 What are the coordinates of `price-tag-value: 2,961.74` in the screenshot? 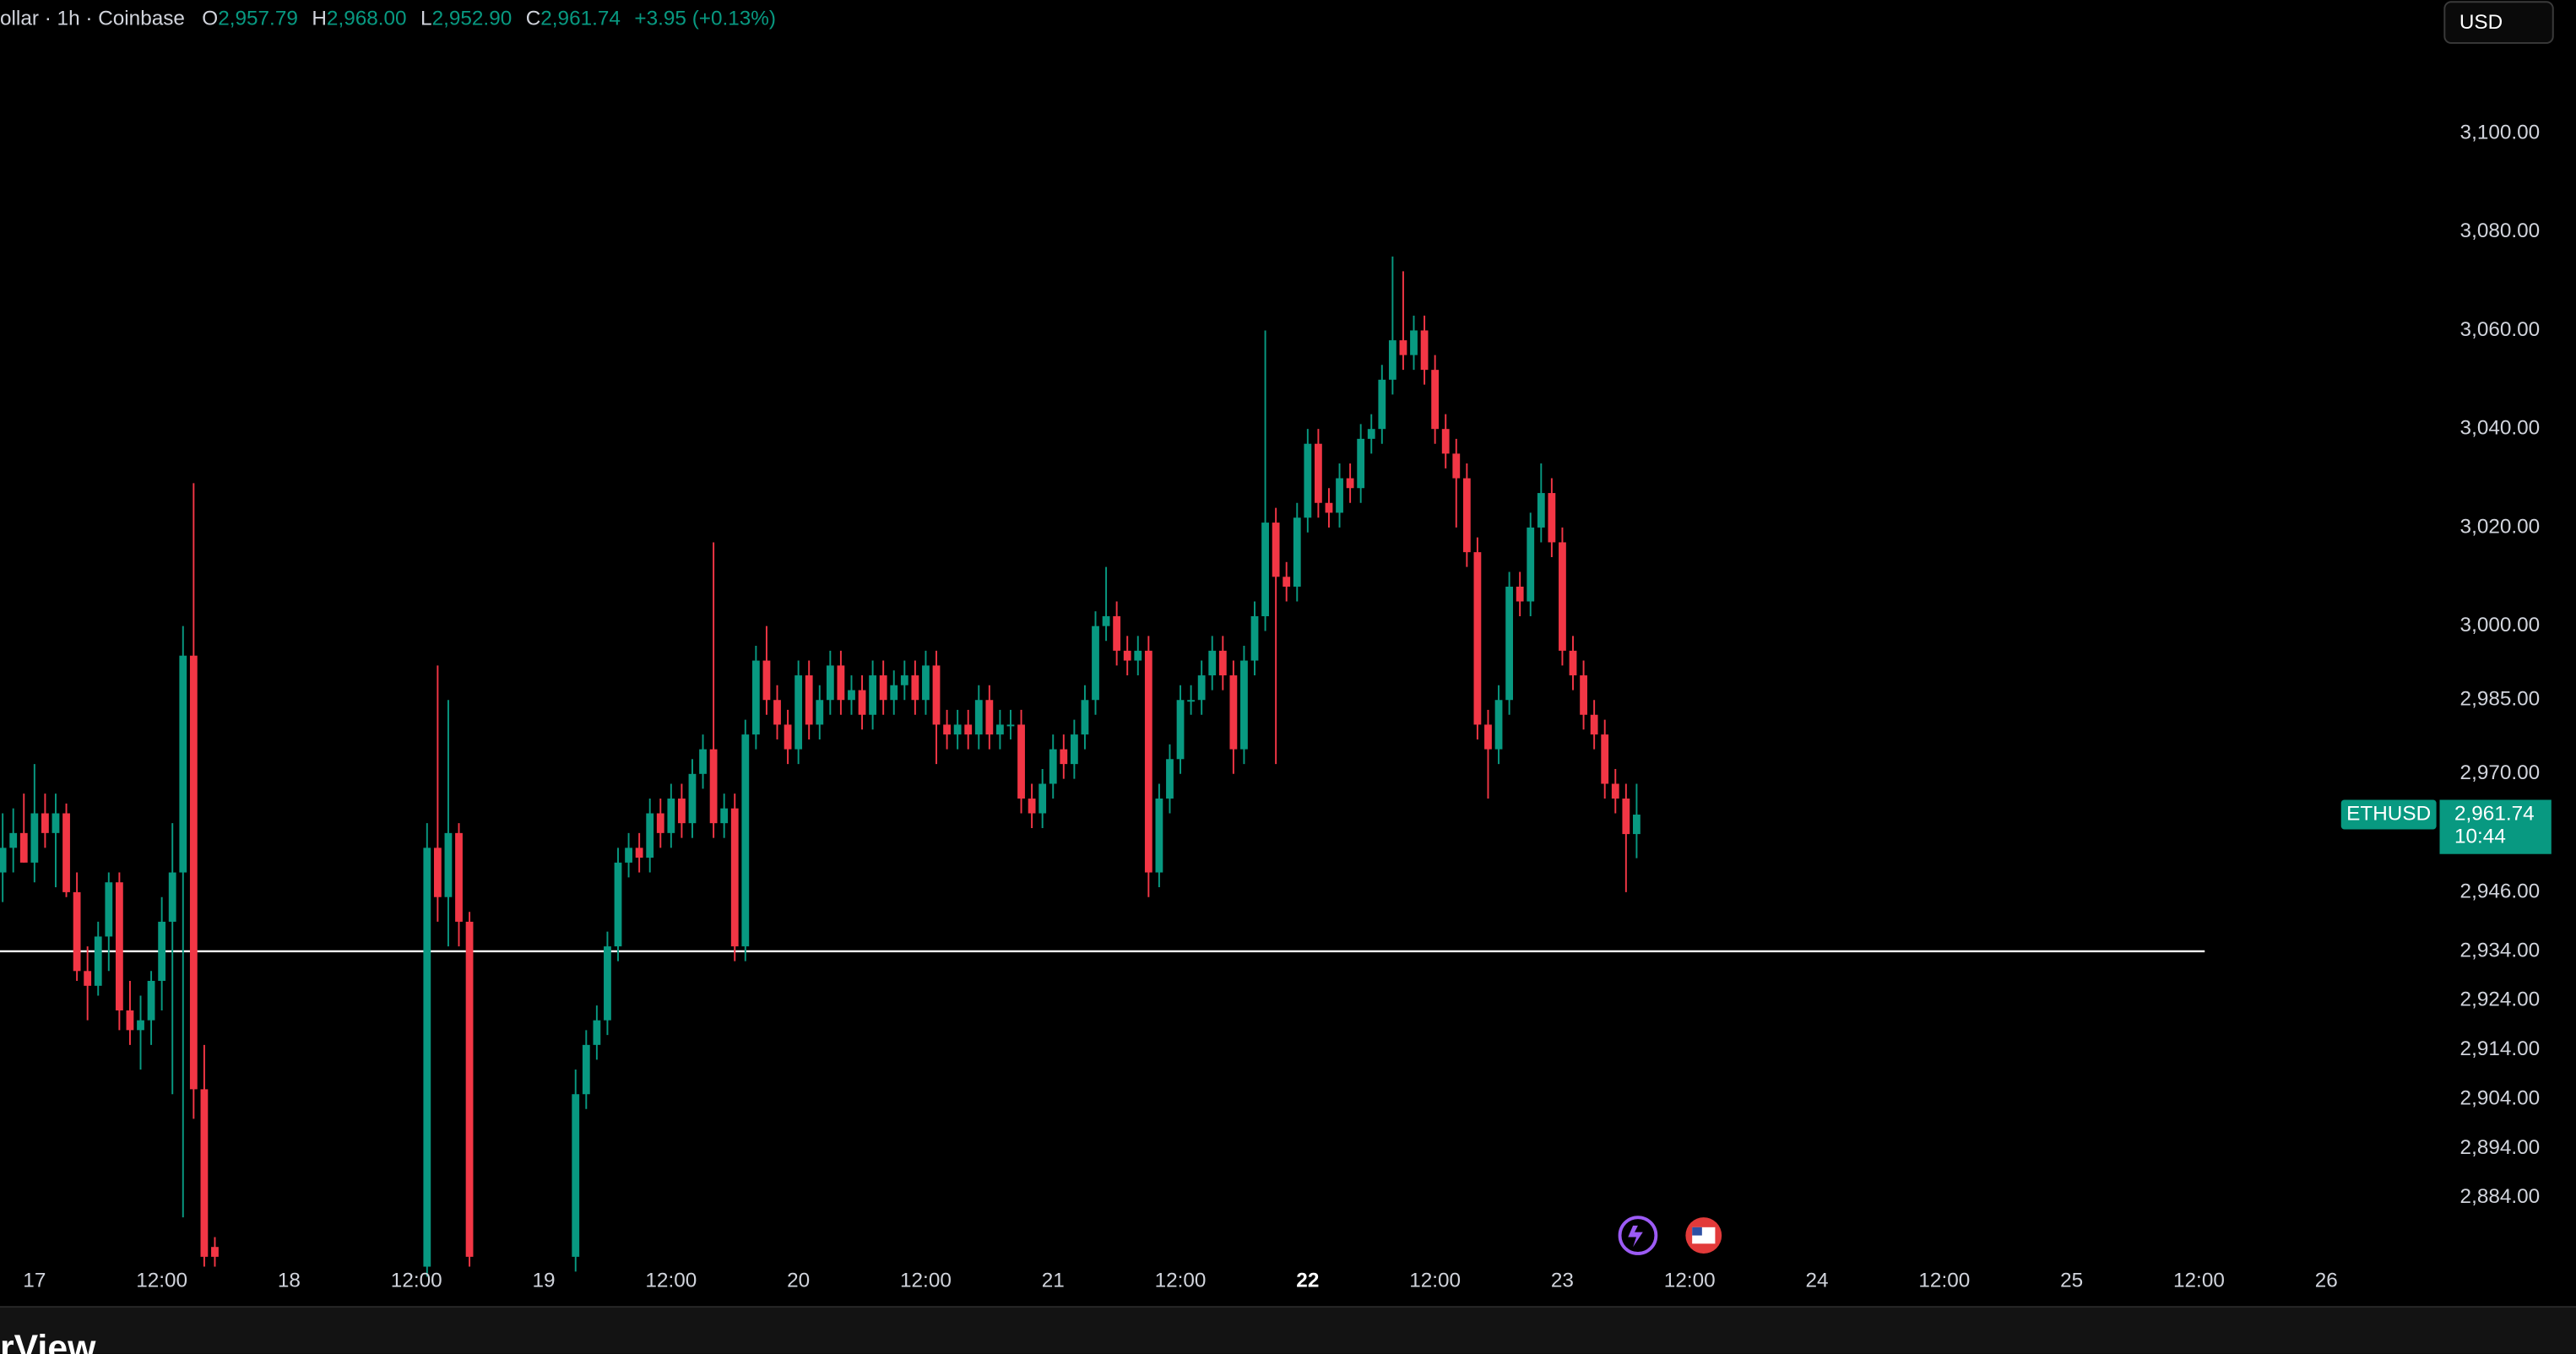 It's located at (2494, 813).